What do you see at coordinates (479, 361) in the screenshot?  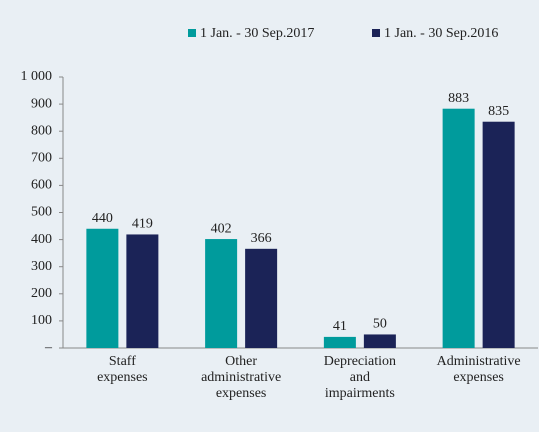 I see `x-tick-label-line: Administrative` at bounding box center [479, 361].